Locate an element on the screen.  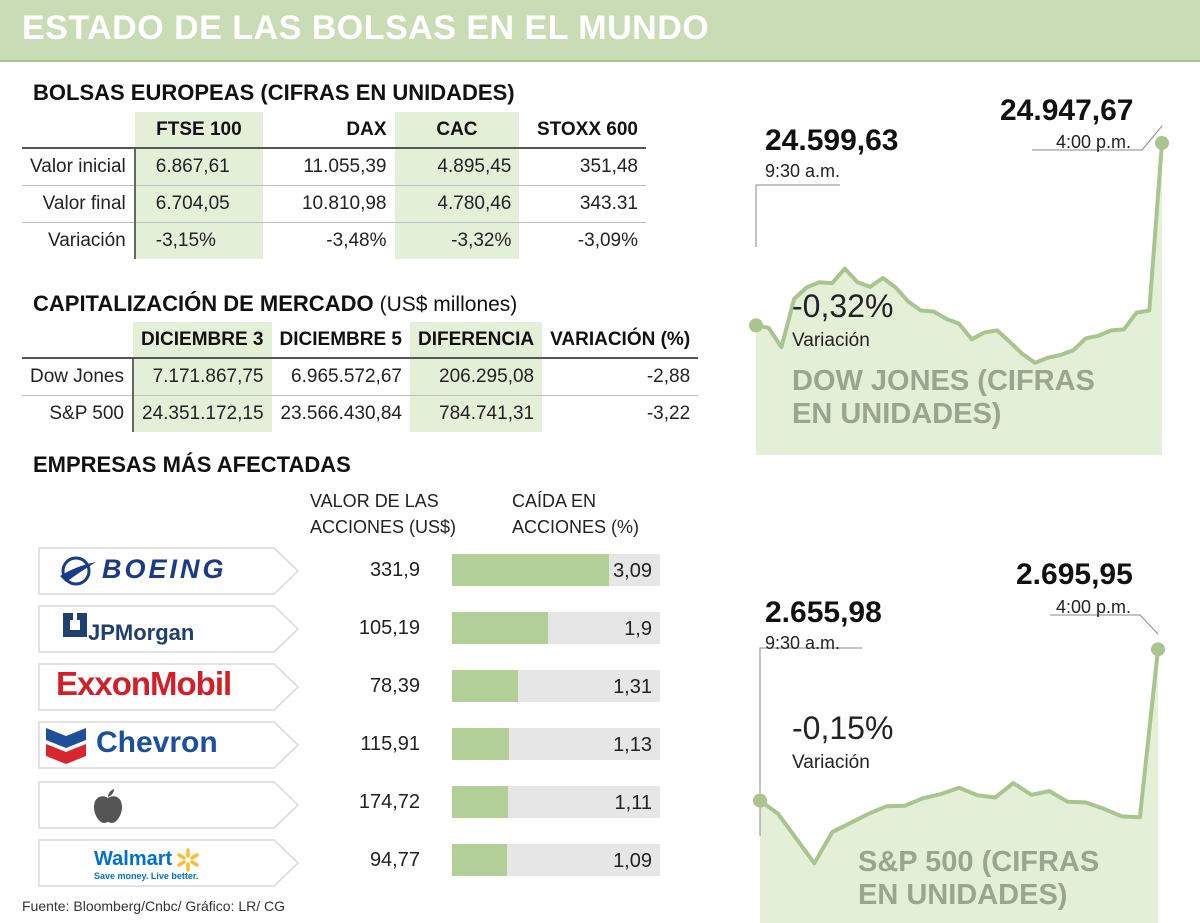
drop-col-header: CAÍDA EN ACCIONES (%) is located at coordinates (575, 514).